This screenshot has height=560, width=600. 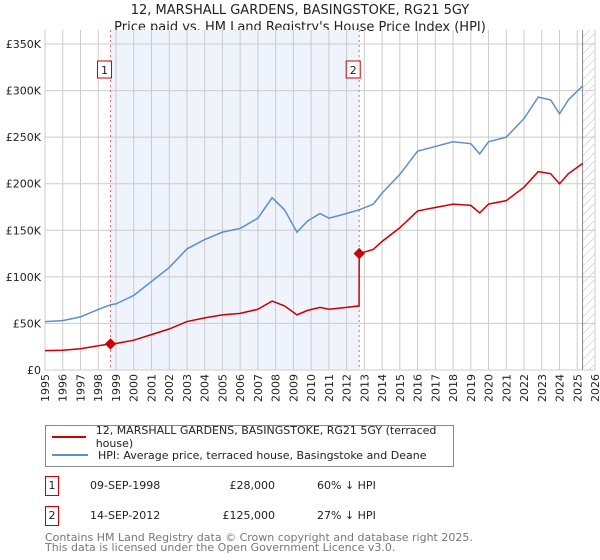 What do you see at coordinates (24, 230) in the screenshot?
I see `y-tick-label: £150K` at bounding box center [24, 230].